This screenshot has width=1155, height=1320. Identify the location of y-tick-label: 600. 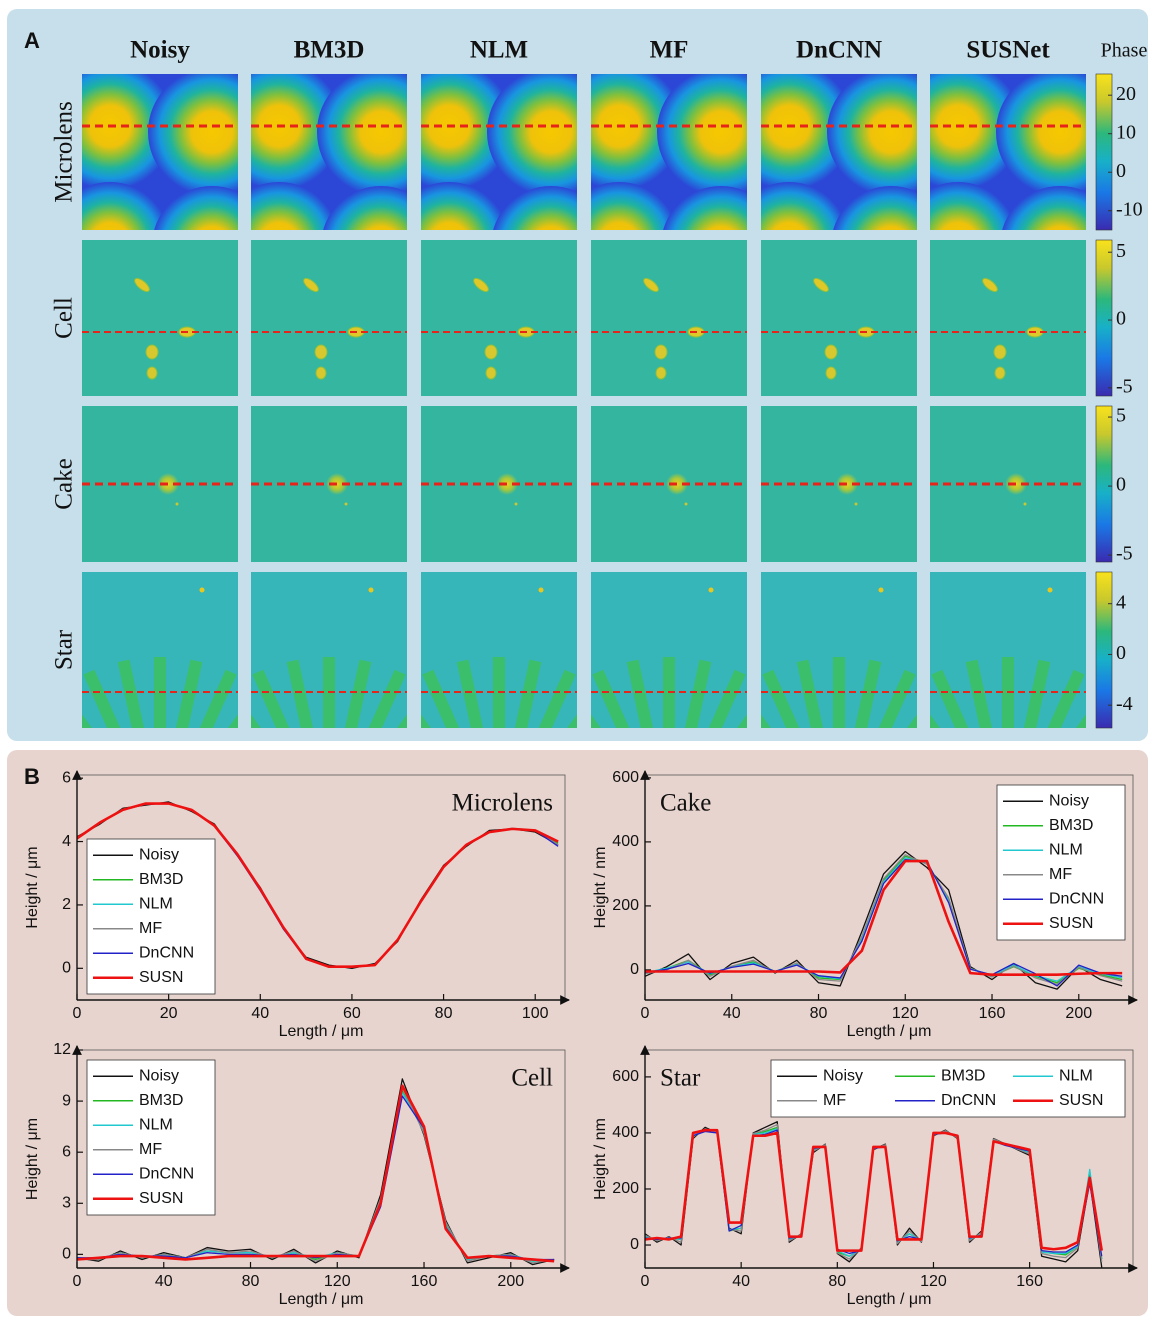
(625, 1076).